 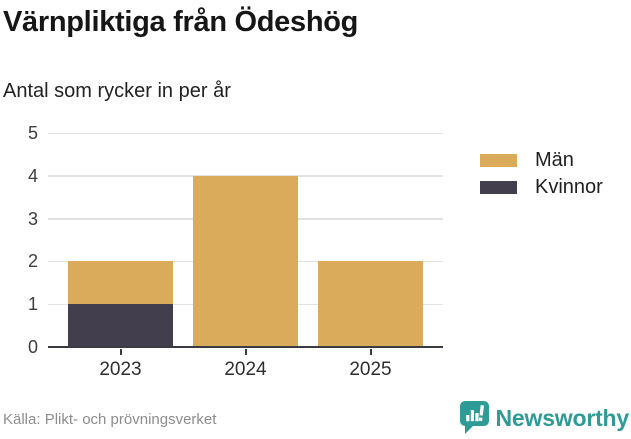 I want to click on chart-subtitle: Antal som rycker in per år, so click(x=117, y=91).